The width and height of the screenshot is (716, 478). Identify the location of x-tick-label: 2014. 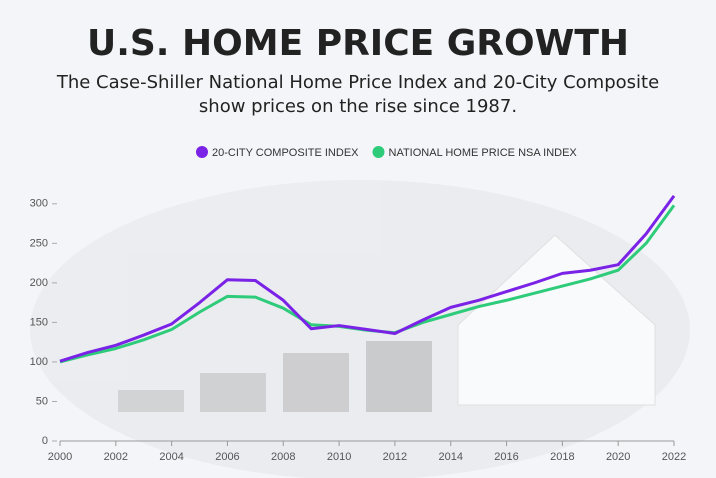
(450, 457).